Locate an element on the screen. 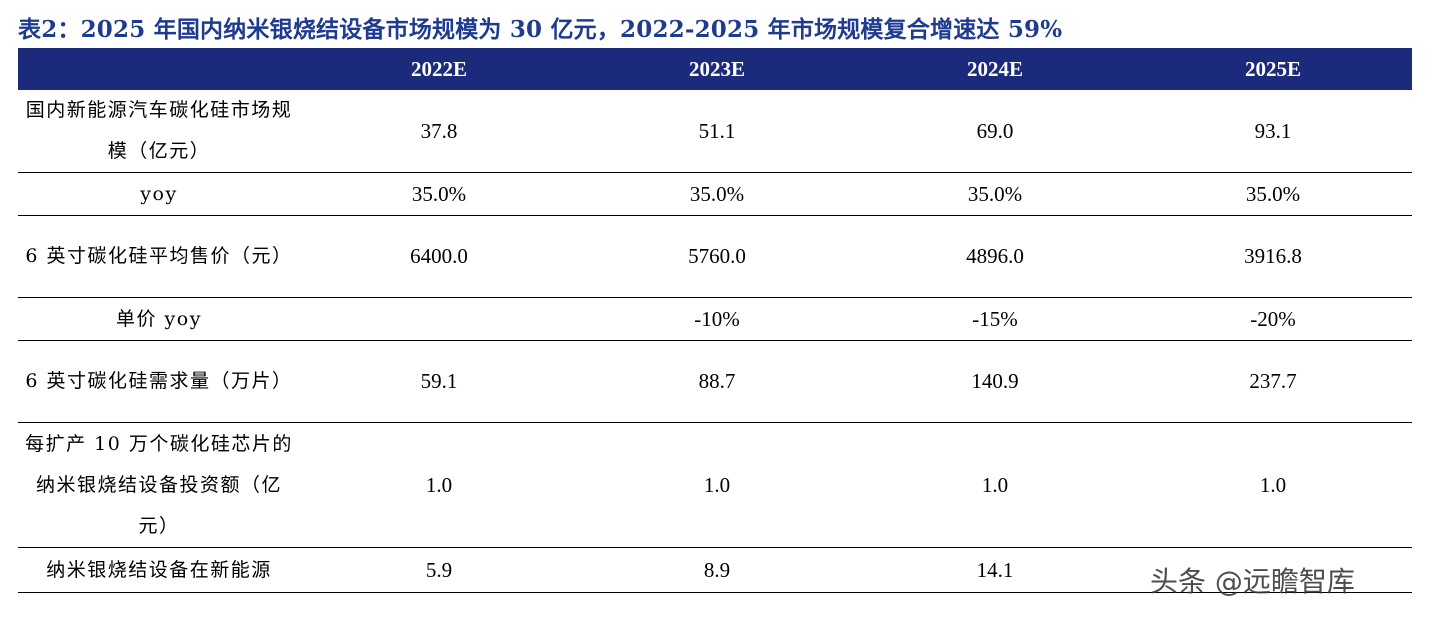 The image size is (1432, 617). header-cell is located at coordinates (159, 69).